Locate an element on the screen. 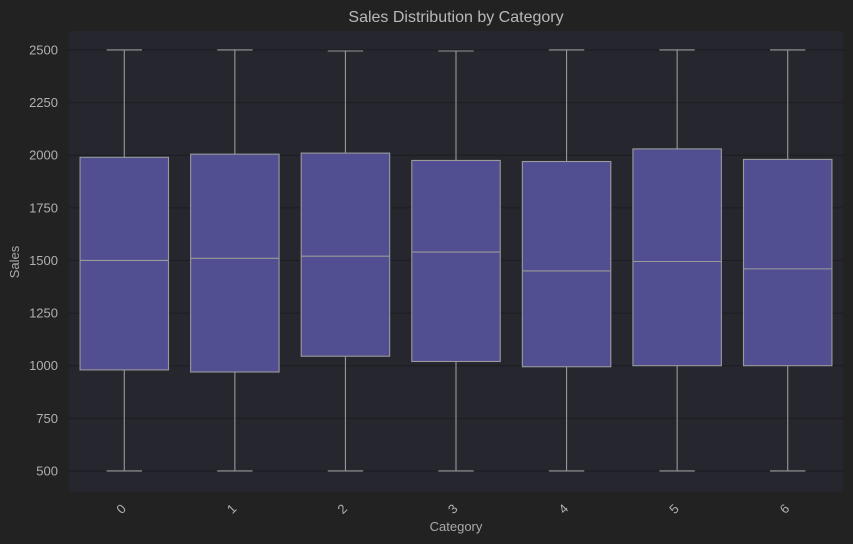 Image resolution: width=853 pixels, height=544 pixels. x-tick-label: 2 is located at coordinates (342, 509).